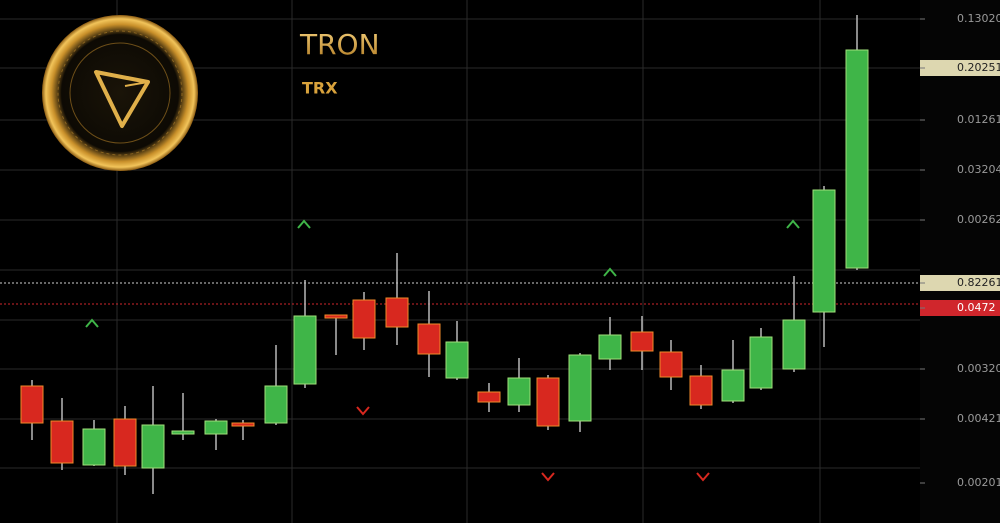  I want to click on coin, so click(120, 93).